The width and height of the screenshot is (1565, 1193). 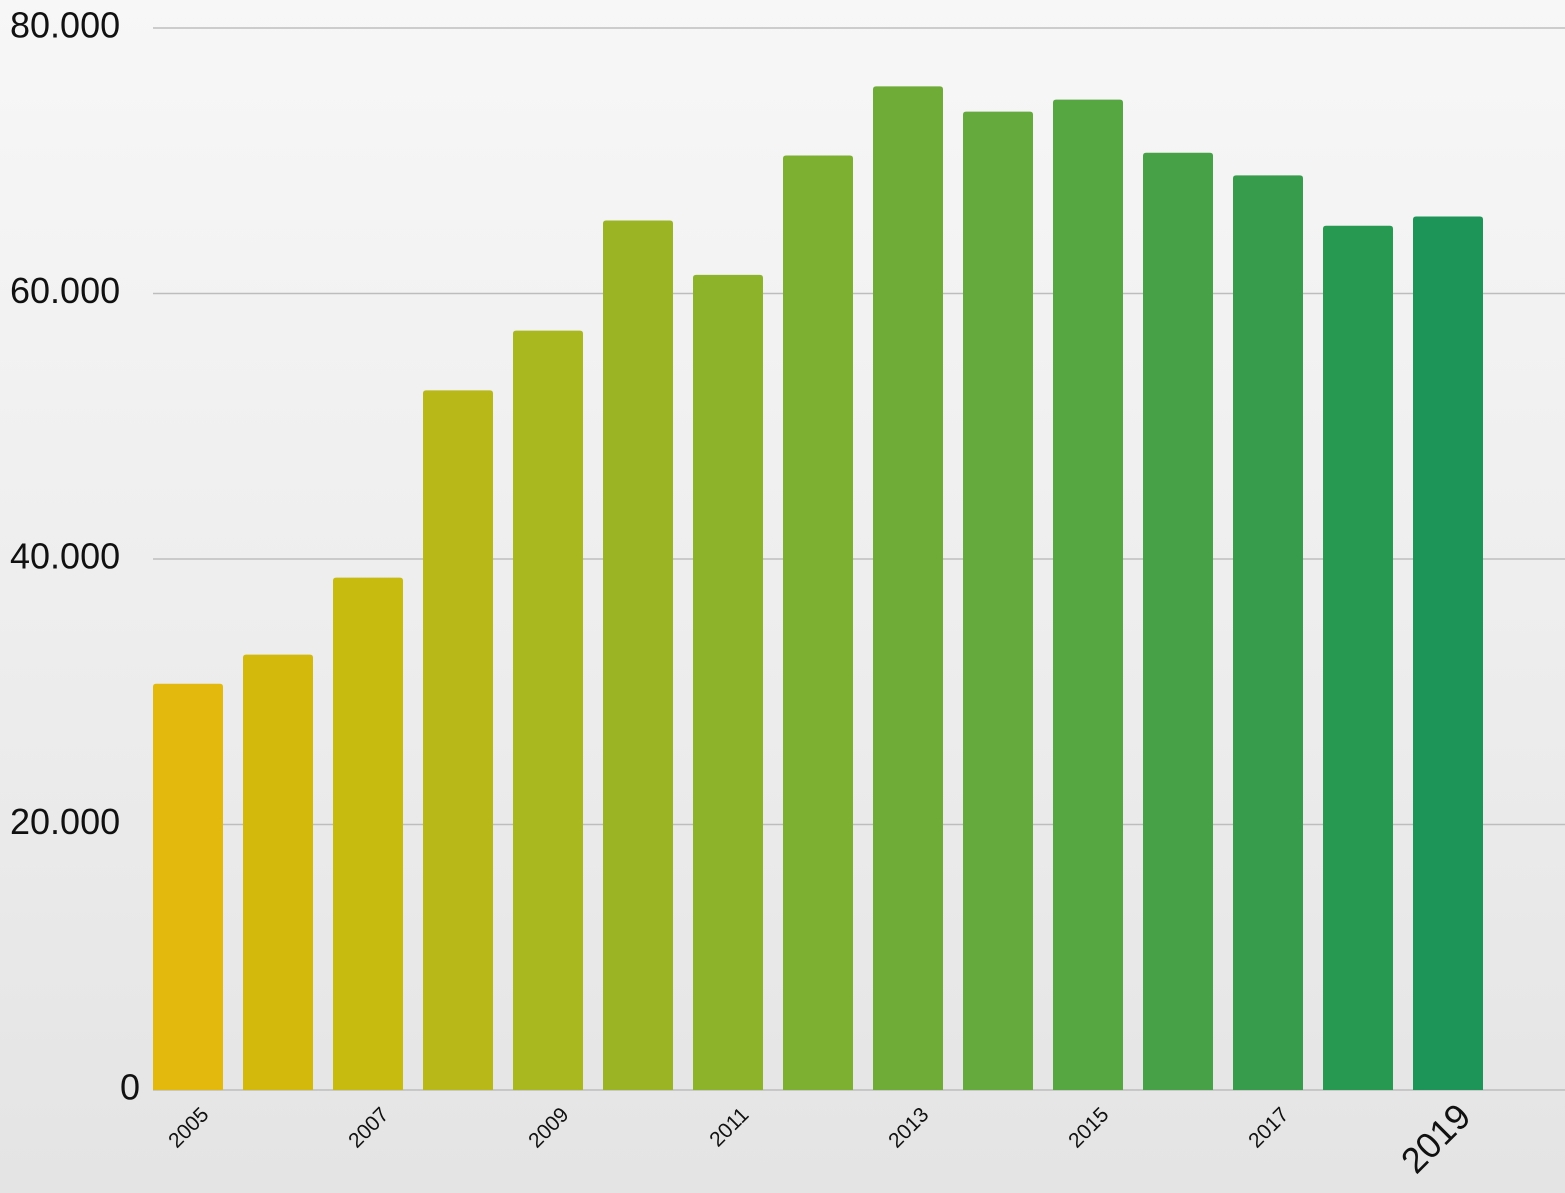 What do you see at coordinates (548, 1127) in the screenshot?
I see `x-tick-label: 2009` at bounding box center [548, 1127].